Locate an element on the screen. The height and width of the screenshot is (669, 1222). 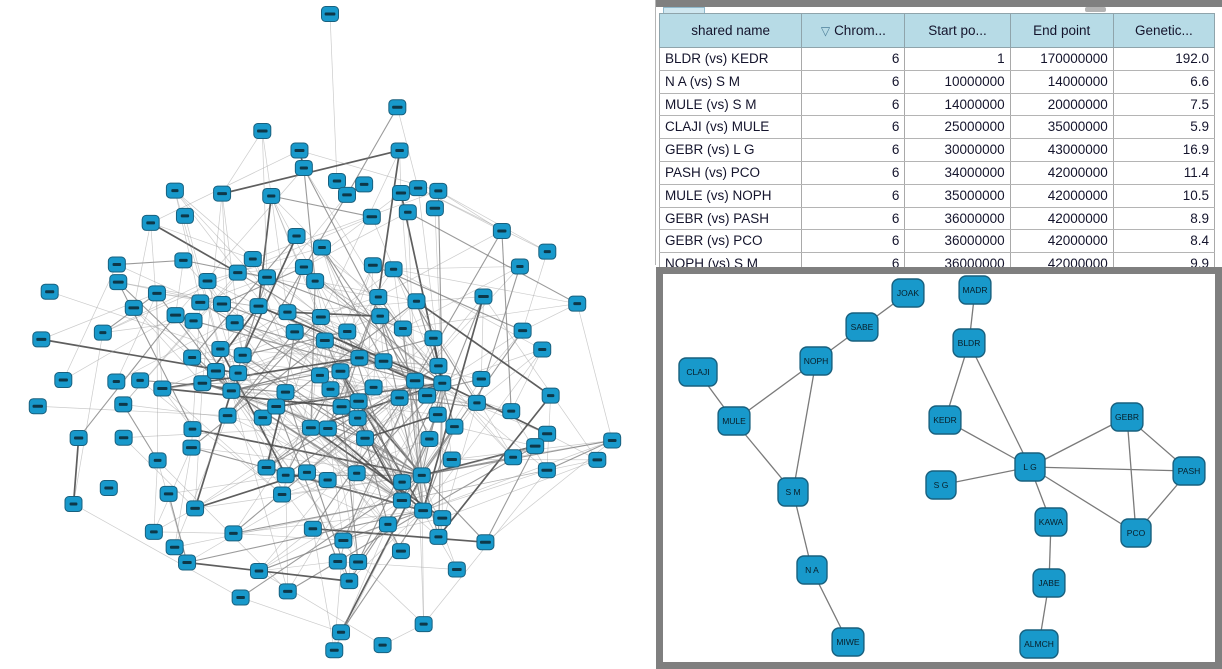
cell-shared-name: PASH (vs) PCO is located at coordinates (730, 173).